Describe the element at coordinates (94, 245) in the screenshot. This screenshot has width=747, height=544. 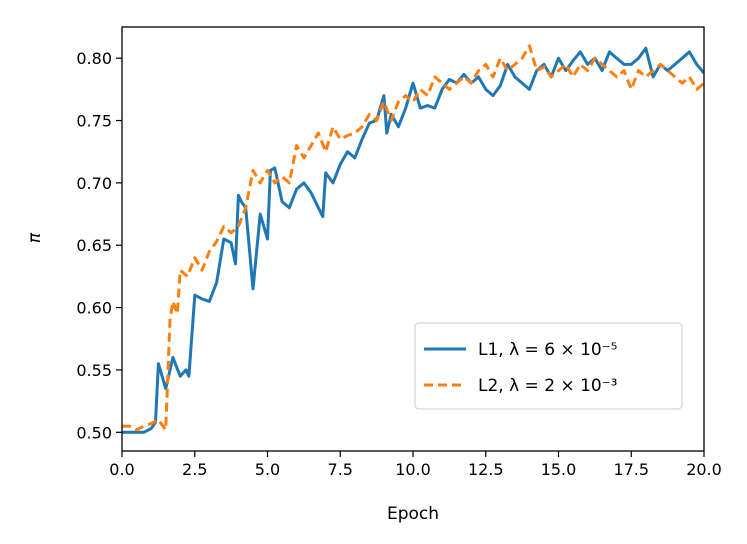
I see `y-tick-label: 0.65` at that location.